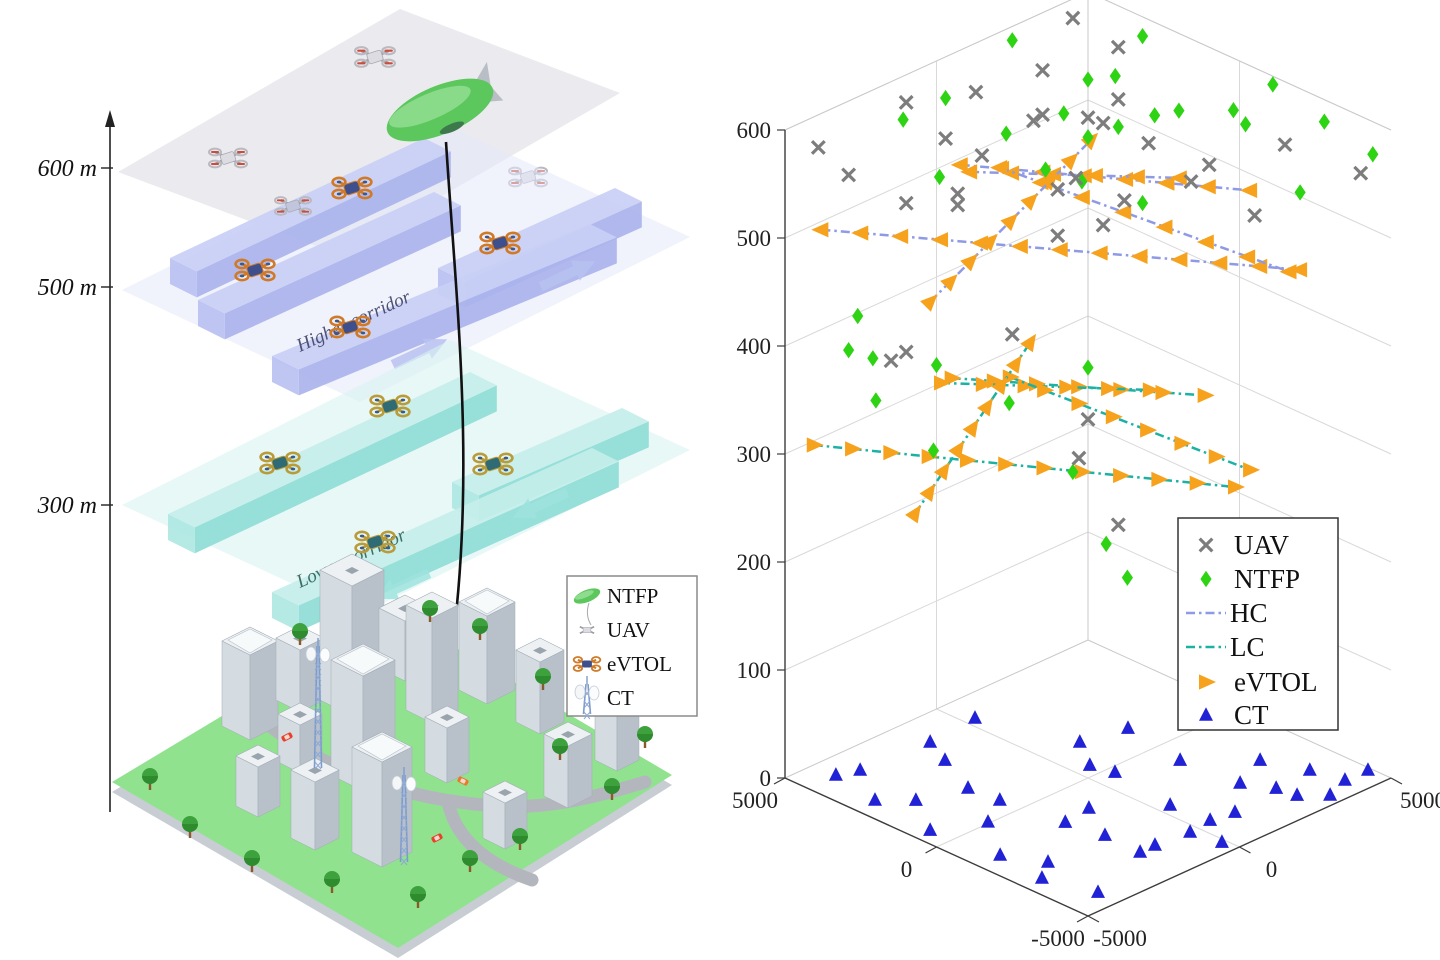  What do you see at coordinates (754, 562) in the screenshot?
I see `z-tick-label: 200` at bounding box center [754, 562].